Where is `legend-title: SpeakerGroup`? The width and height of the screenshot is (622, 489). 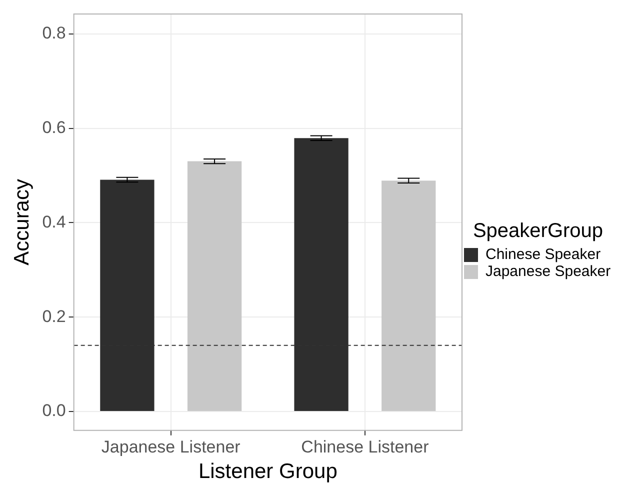 legend-title: SpeakerGroup is located at coordinates (538, 231).